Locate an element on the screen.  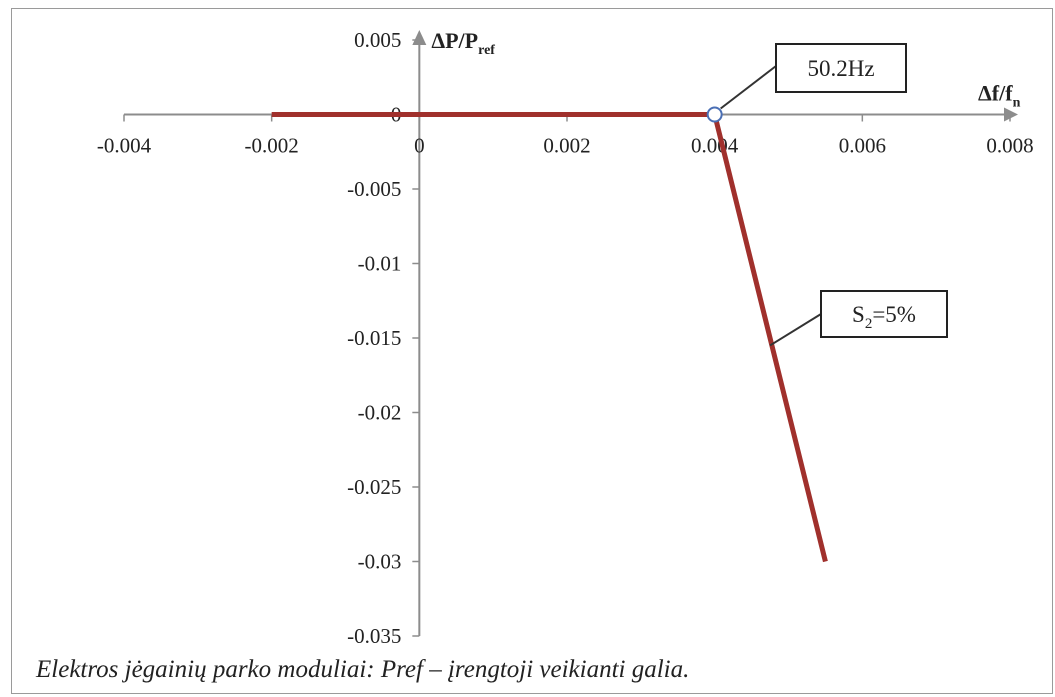
y-axis-title: ΔP/Pref is located at coordinates (463, 43).